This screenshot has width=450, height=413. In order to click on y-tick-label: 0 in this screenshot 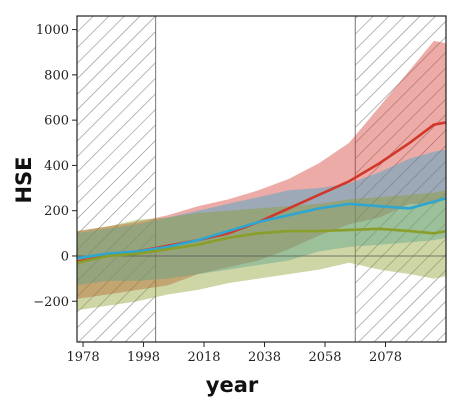, I will do `click(65, 256)`.